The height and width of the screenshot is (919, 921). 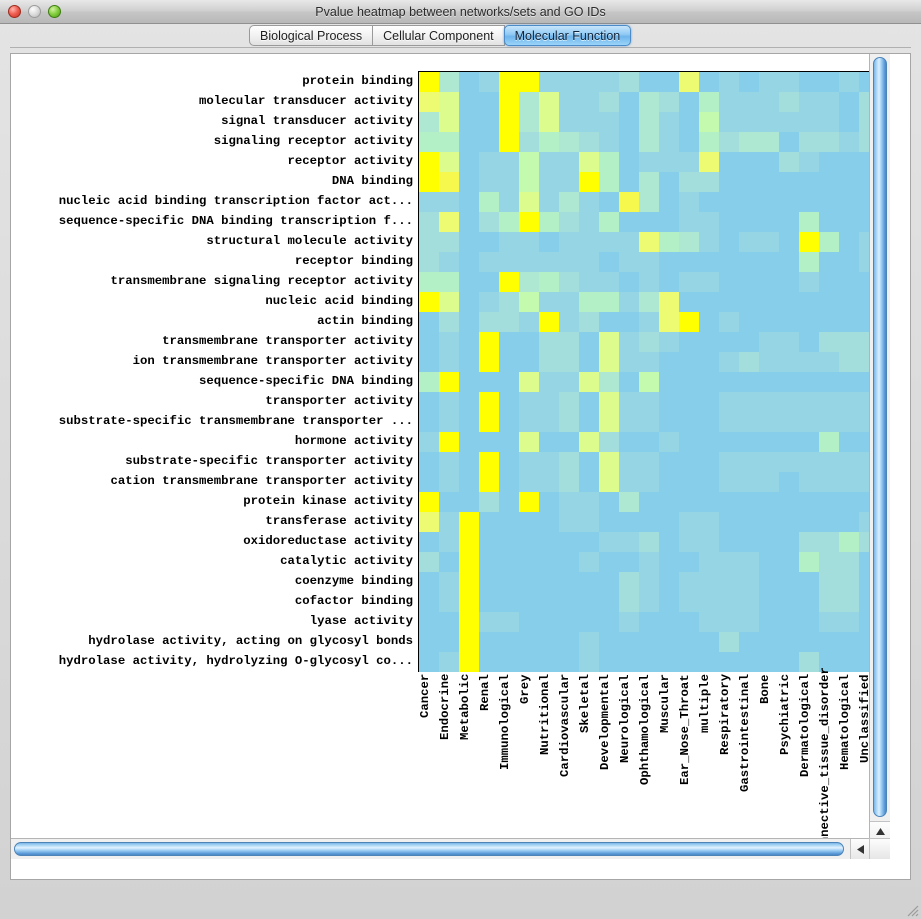 I want to click on horizontal-scrollbar-thumb, so click(x=429, y=849).